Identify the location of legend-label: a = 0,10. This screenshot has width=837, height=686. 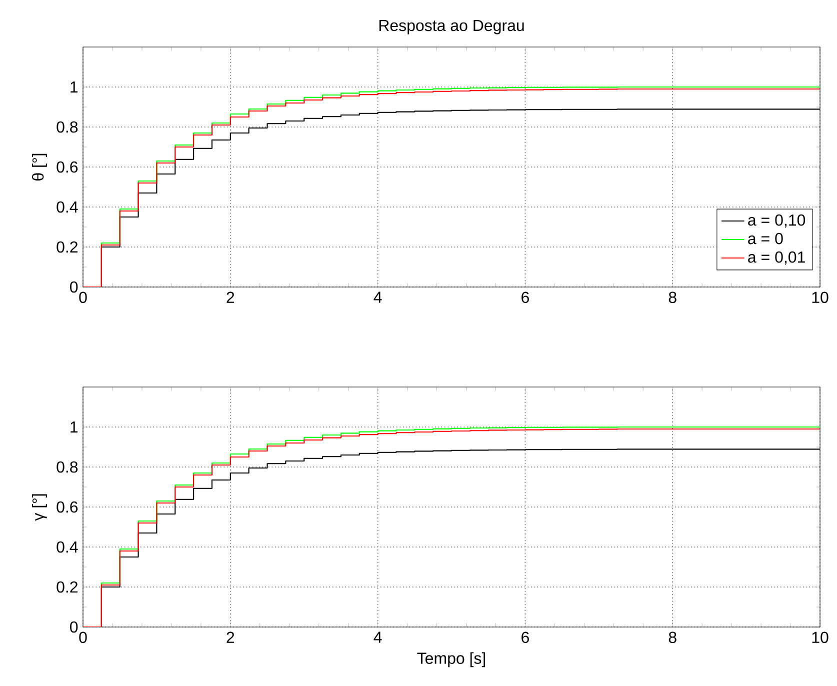
(777, 221).